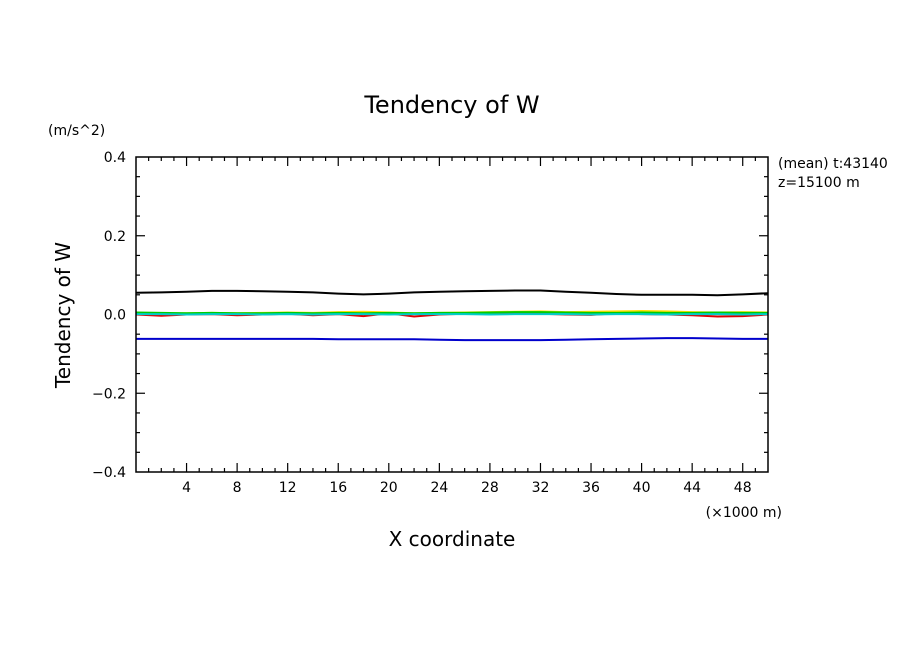 Image resolution: width=904 pixels, height=654 pixels. Describe the element at coordinates (541, 488) in the screenshot. I see `x-tick-label: 32` at that location.